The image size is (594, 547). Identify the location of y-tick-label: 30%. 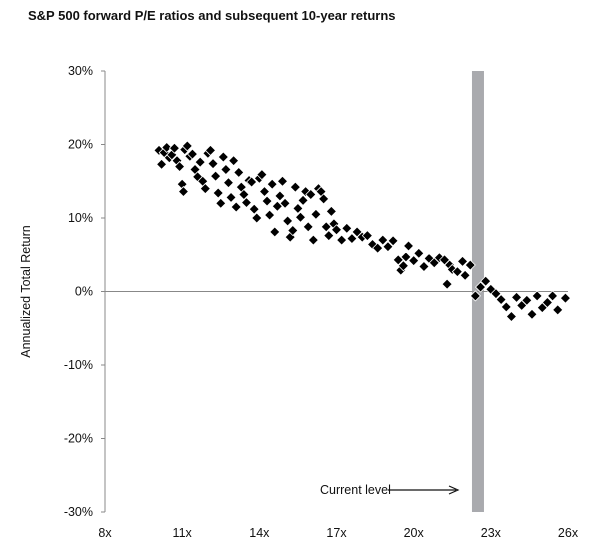
(80, 71).